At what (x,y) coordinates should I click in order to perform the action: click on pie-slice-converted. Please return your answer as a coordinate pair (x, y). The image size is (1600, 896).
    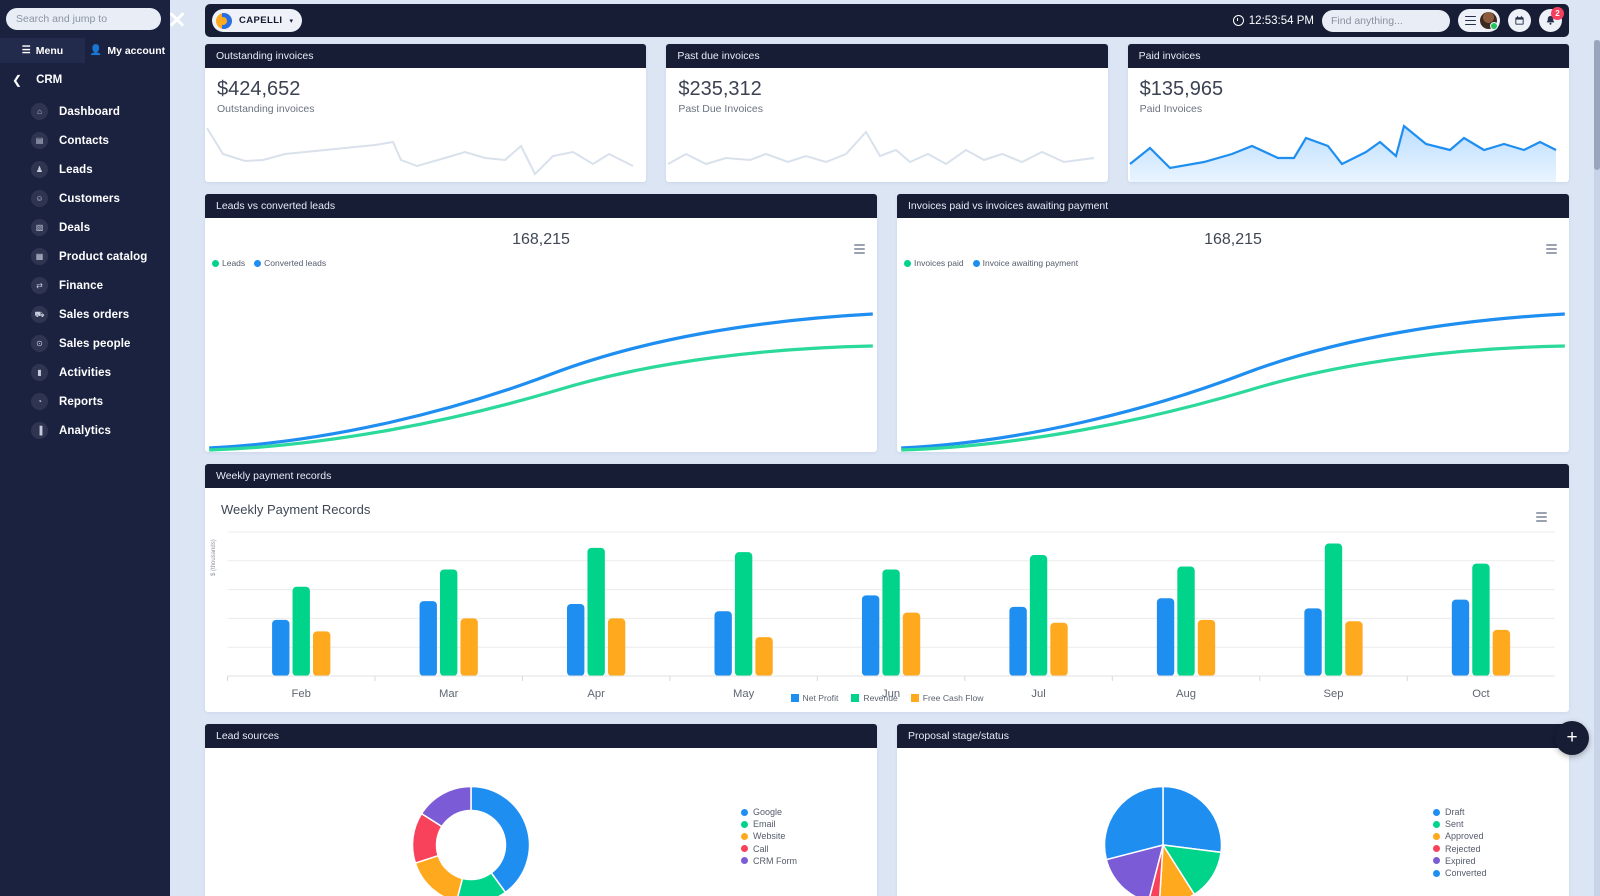
    Looking at the image, I should click on (1133, 823).